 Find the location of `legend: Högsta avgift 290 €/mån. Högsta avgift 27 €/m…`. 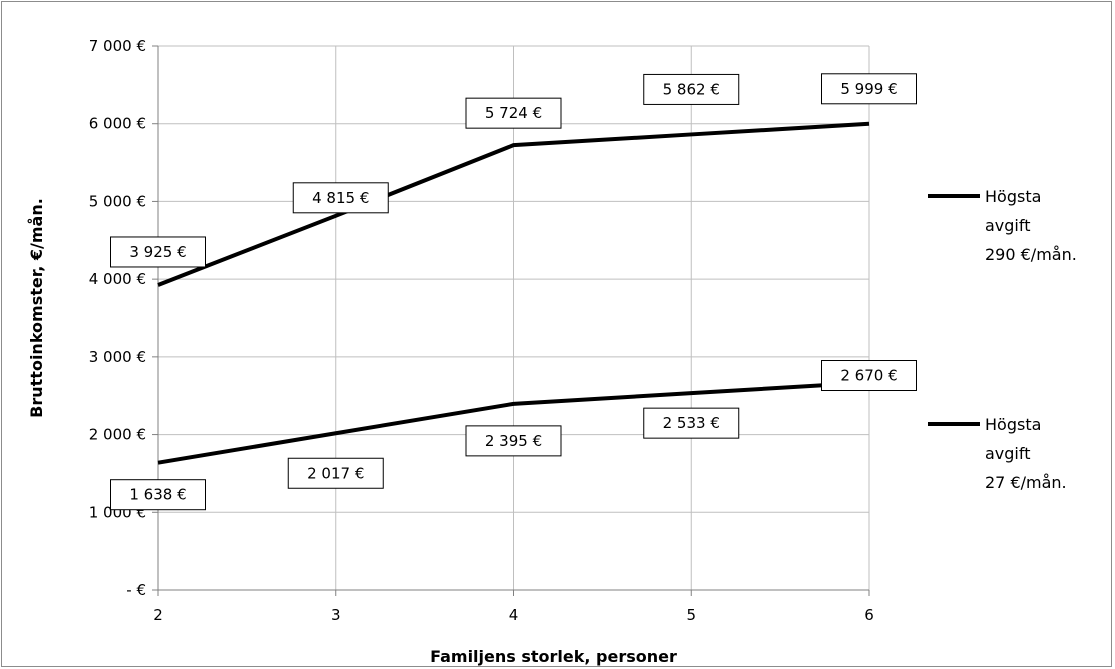

legend: Högsta avgift 290 €/mån. Högsta avgift 27 €/m… is located at coordinates (1002, 339).